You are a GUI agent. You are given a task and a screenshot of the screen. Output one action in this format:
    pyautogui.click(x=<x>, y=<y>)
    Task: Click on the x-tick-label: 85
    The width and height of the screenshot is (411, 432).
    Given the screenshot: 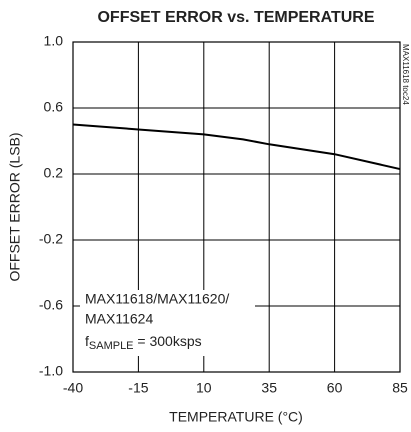 What is the action you would take?
    pyautogui.click(x=400, y=388)
    